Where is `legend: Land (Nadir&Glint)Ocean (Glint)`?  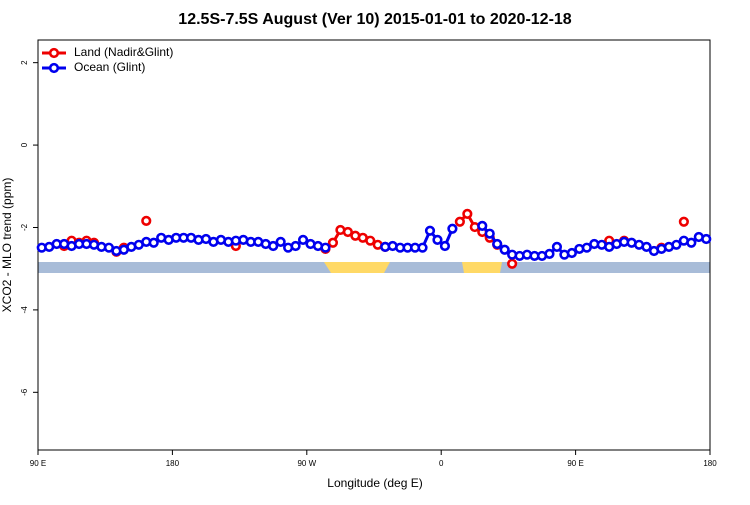 legend: Land (Nadir&Glint)Ocean (Glint) is located at coordinates (107, 59).